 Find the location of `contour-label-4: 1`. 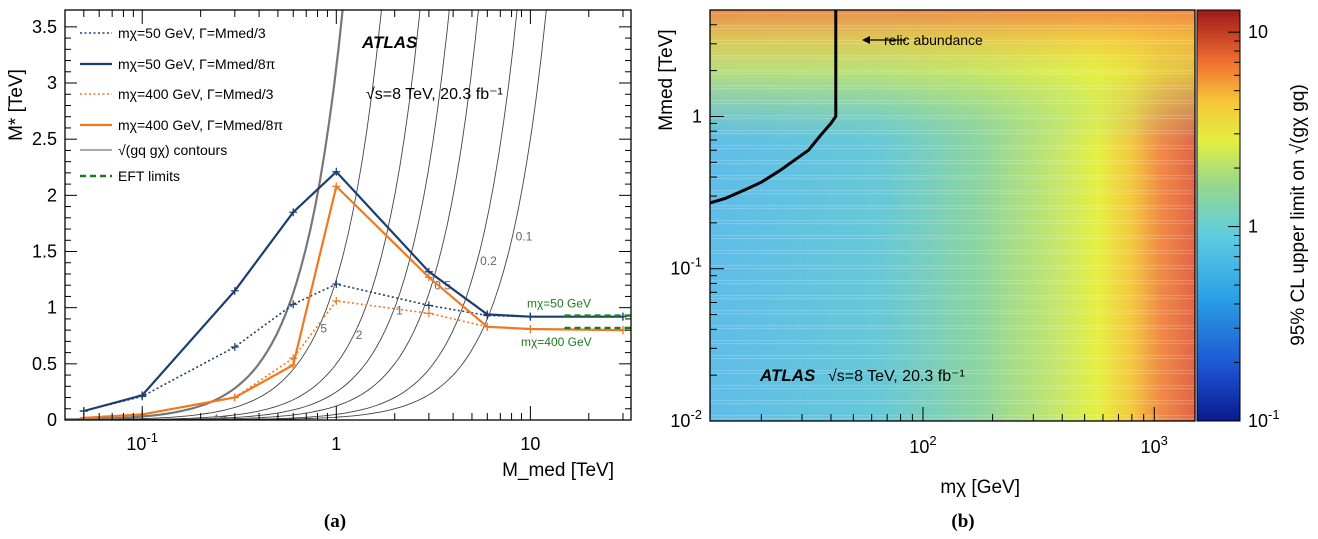

contour-label-4: 1 is located at coordinates (399, 310).